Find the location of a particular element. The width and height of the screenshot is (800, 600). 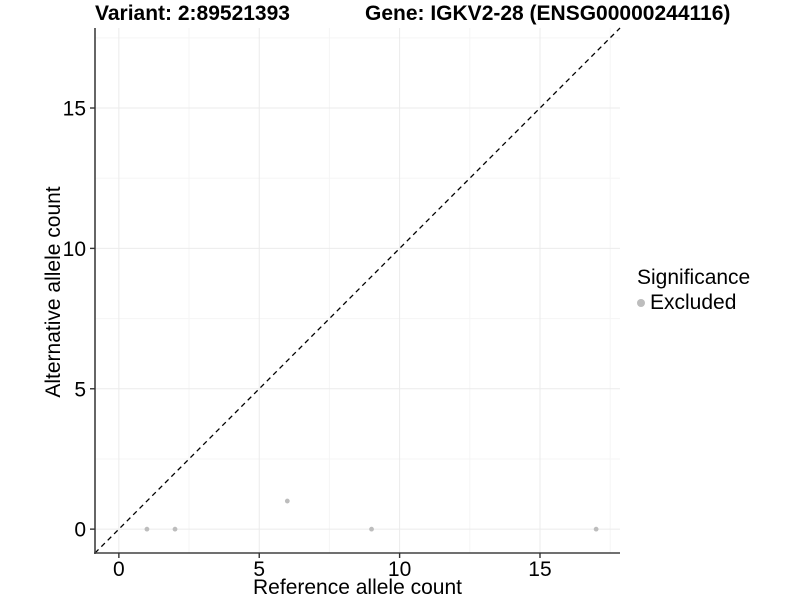

x-tick-label: 0 is located at coordinates (119, 569).